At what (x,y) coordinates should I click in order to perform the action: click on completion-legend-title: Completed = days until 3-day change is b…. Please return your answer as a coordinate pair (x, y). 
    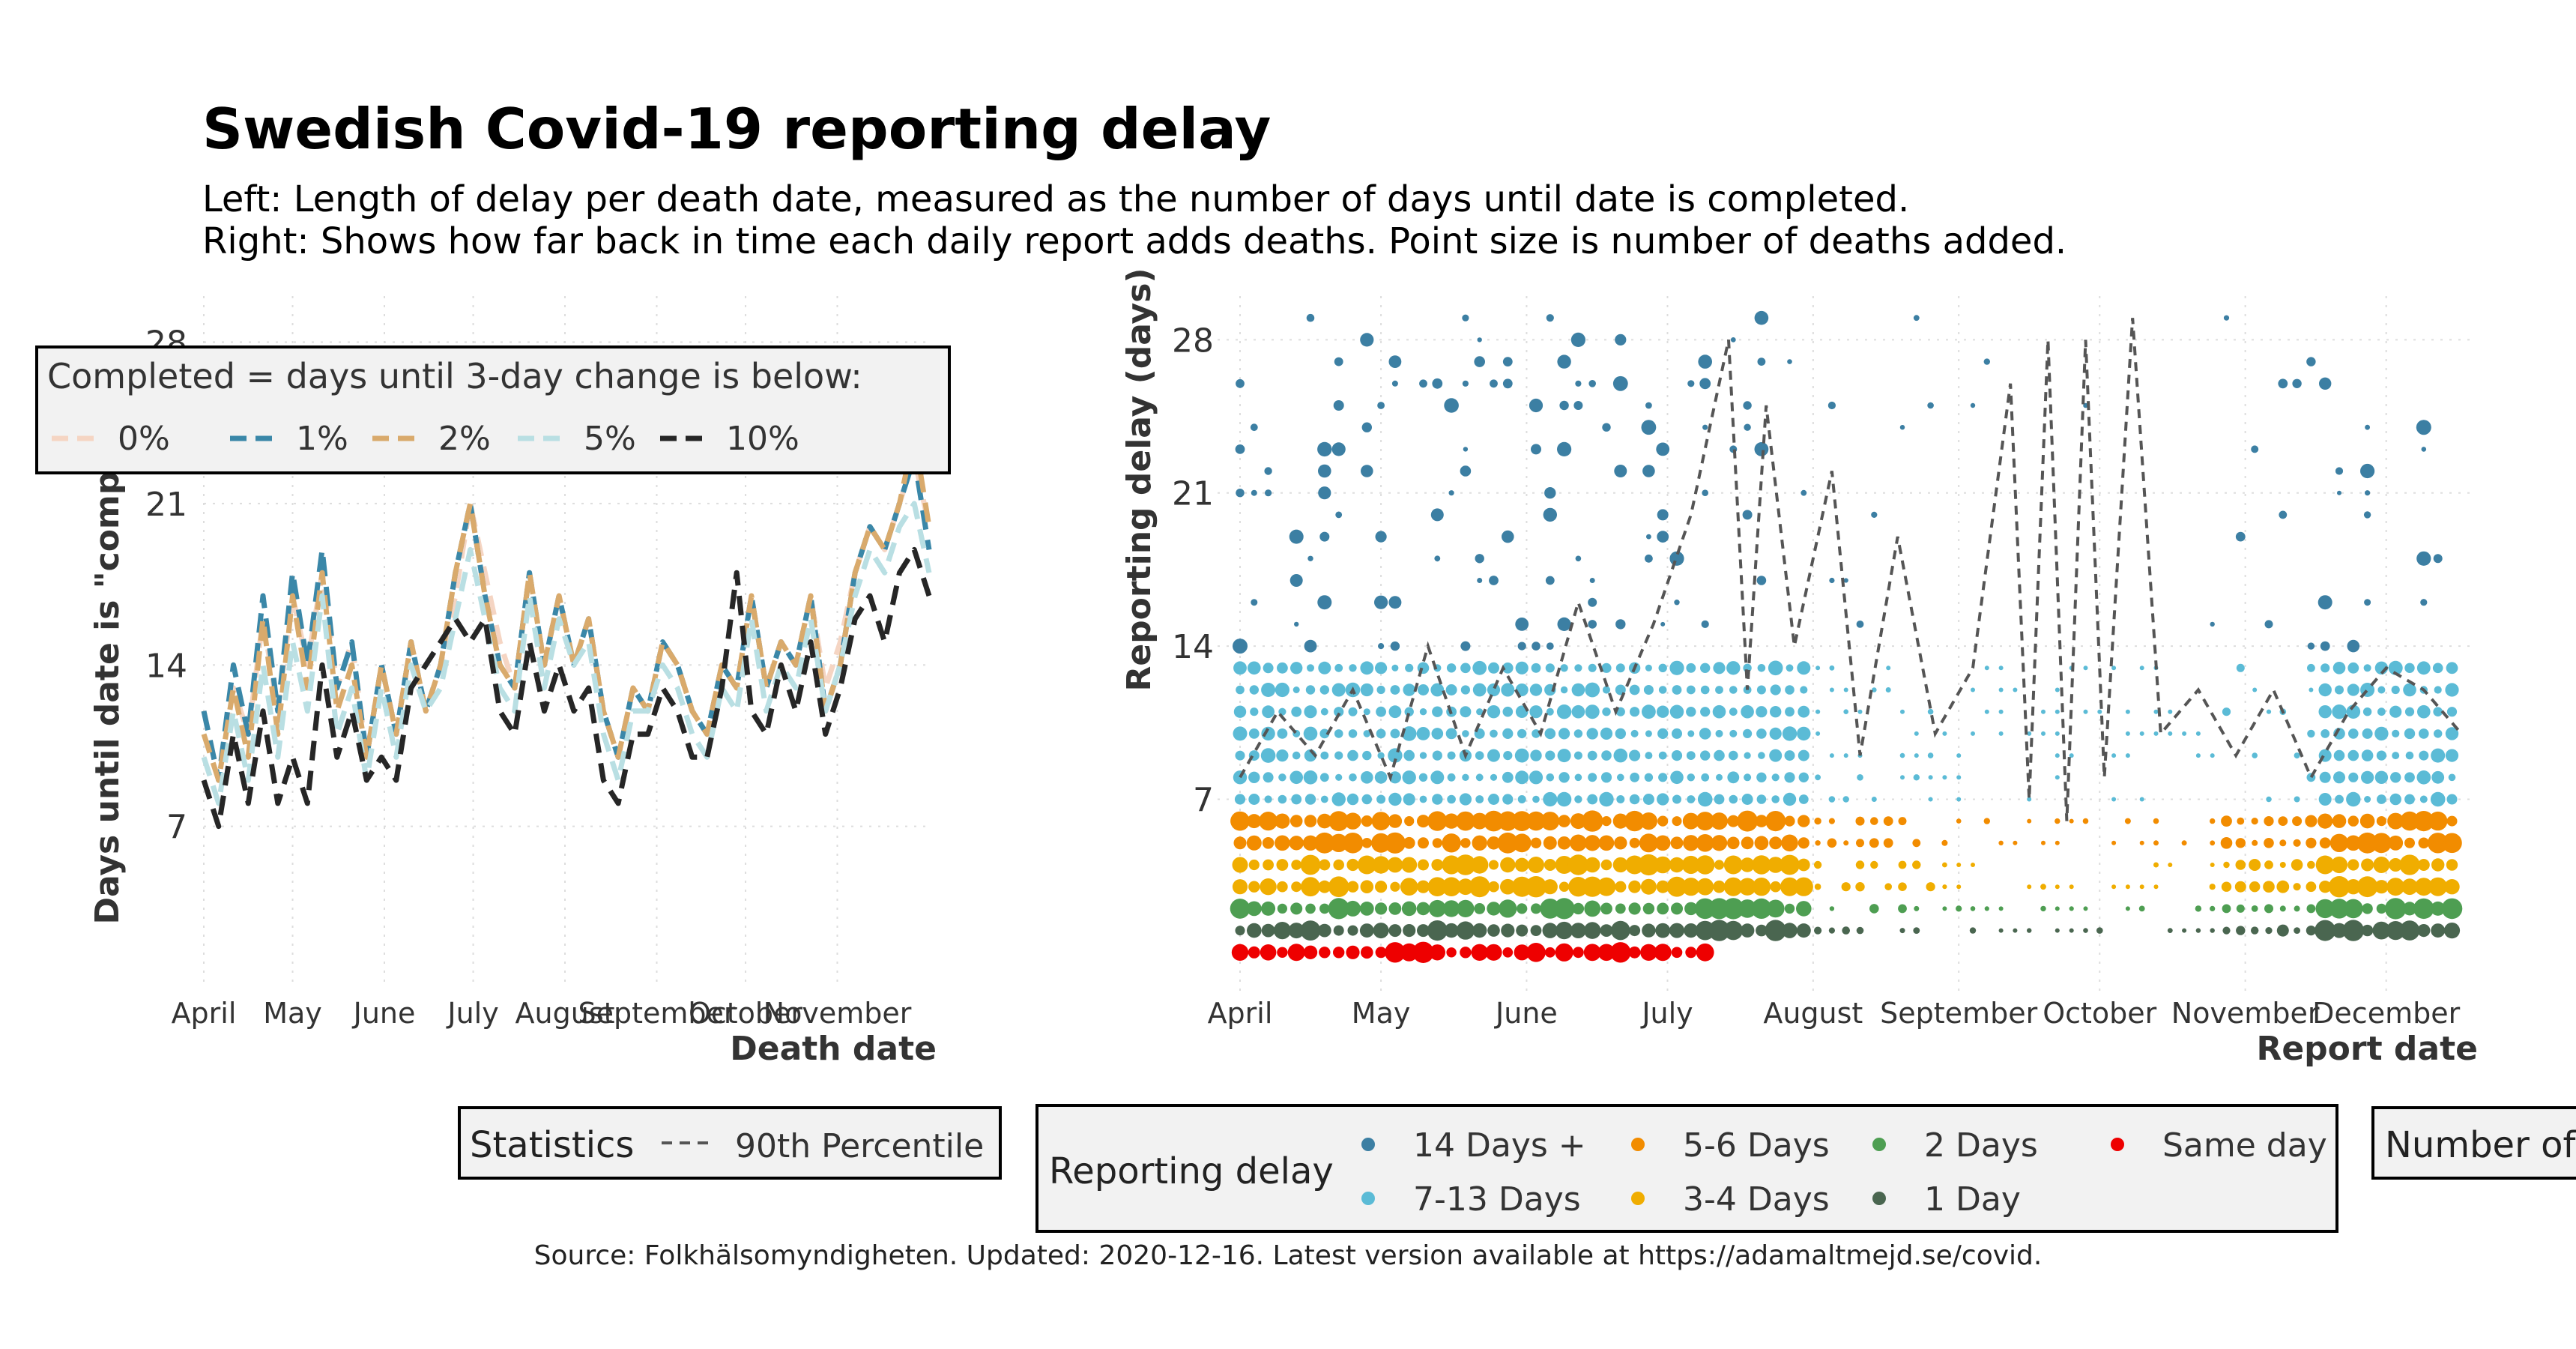
    Looking at the image, I should click on (454, 376).